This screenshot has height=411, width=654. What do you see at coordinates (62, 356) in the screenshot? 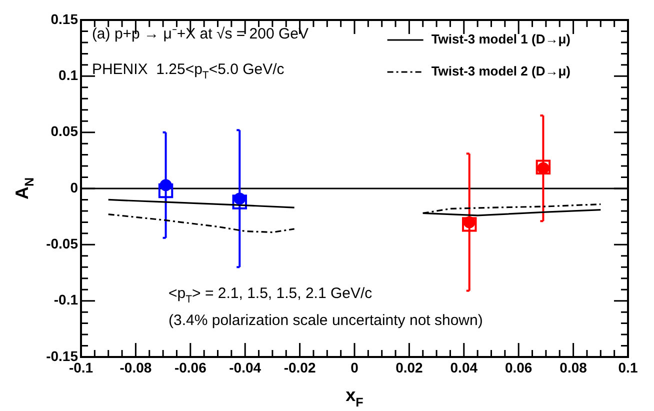
I see `y-tick-label: -0.15` at bounding box center [62, 356].